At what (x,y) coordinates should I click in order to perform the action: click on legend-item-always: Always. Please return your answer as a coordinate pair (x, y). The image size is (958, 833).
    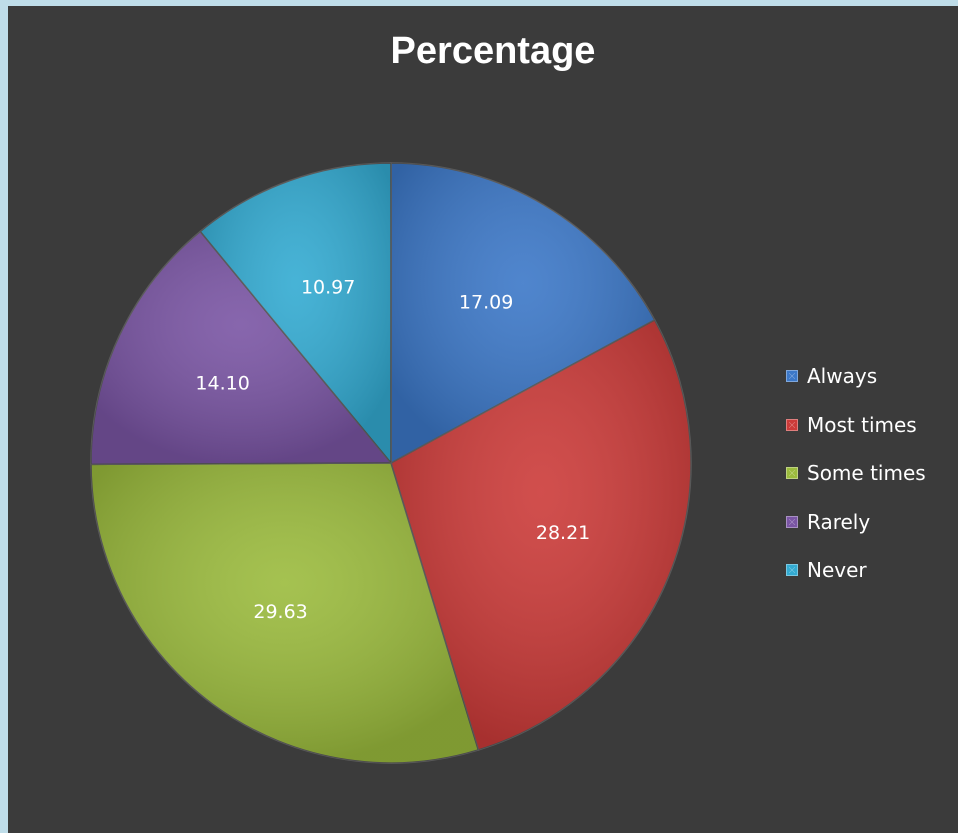
    Looking at the image, I should click on (856, 376).